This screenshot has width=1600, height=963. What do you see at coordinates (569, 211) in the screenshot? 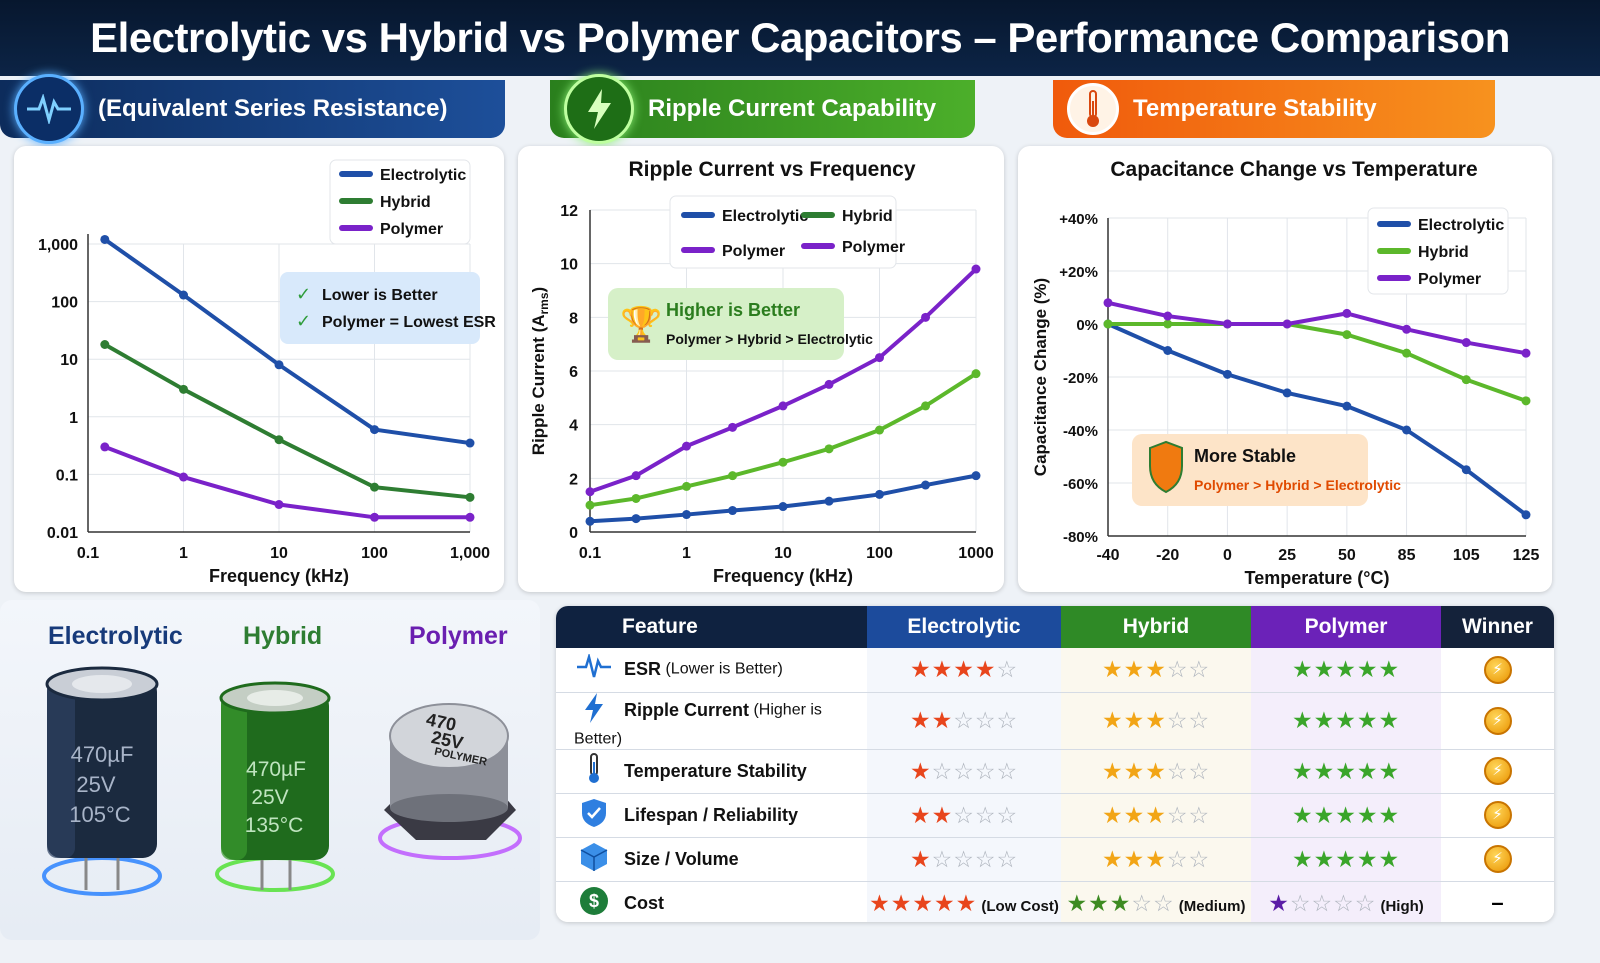
I see `y-tick-label: 12` at bounding box center [569, 211].